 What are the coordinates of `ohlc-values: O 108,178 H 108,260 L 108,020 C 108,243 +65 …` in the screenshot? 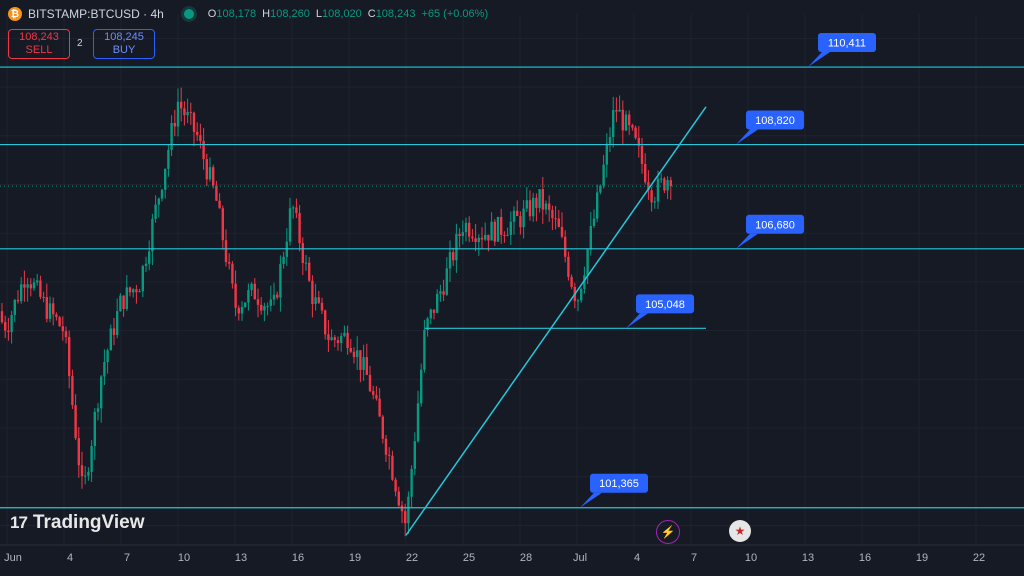 It's located at (345, 14).